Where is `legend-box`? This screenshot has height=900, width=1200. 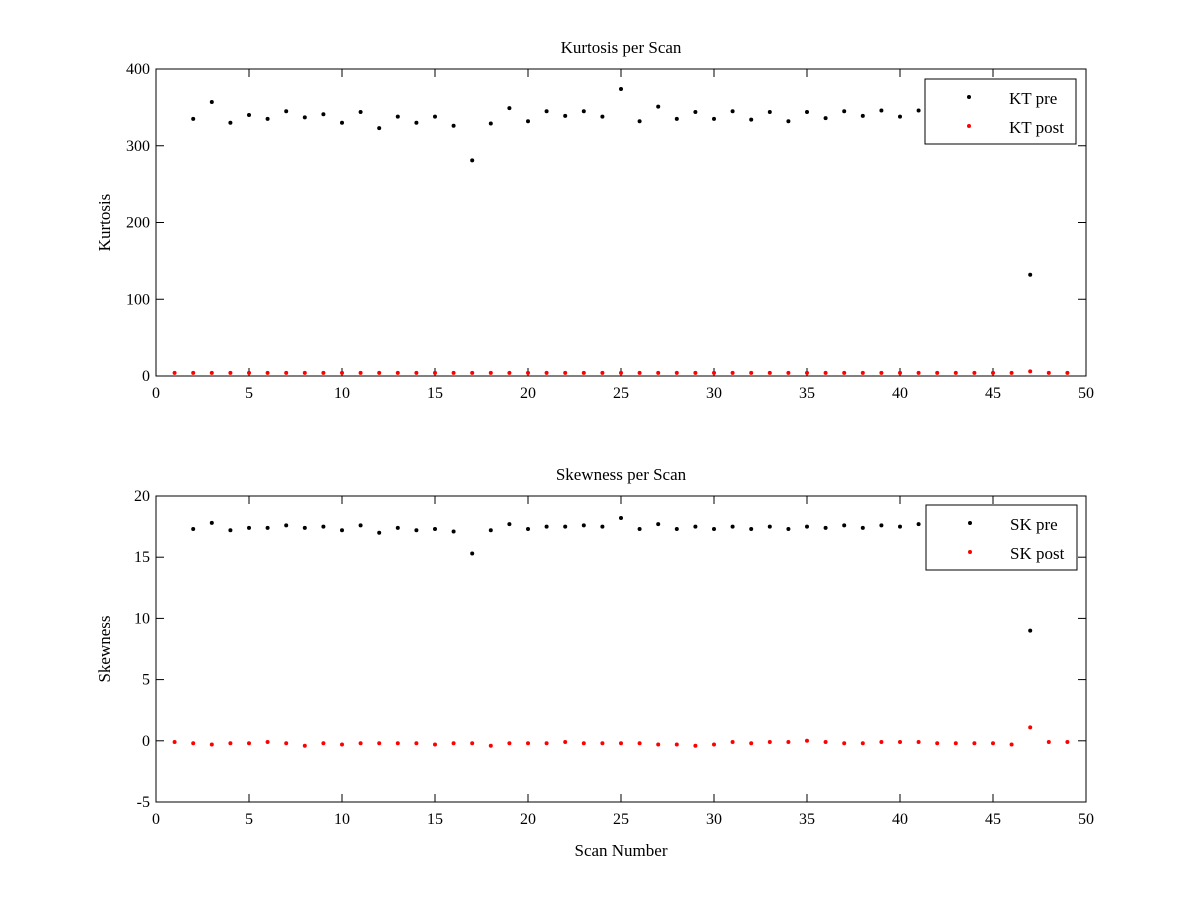
legend-box is located at coordinates (1000, 111).